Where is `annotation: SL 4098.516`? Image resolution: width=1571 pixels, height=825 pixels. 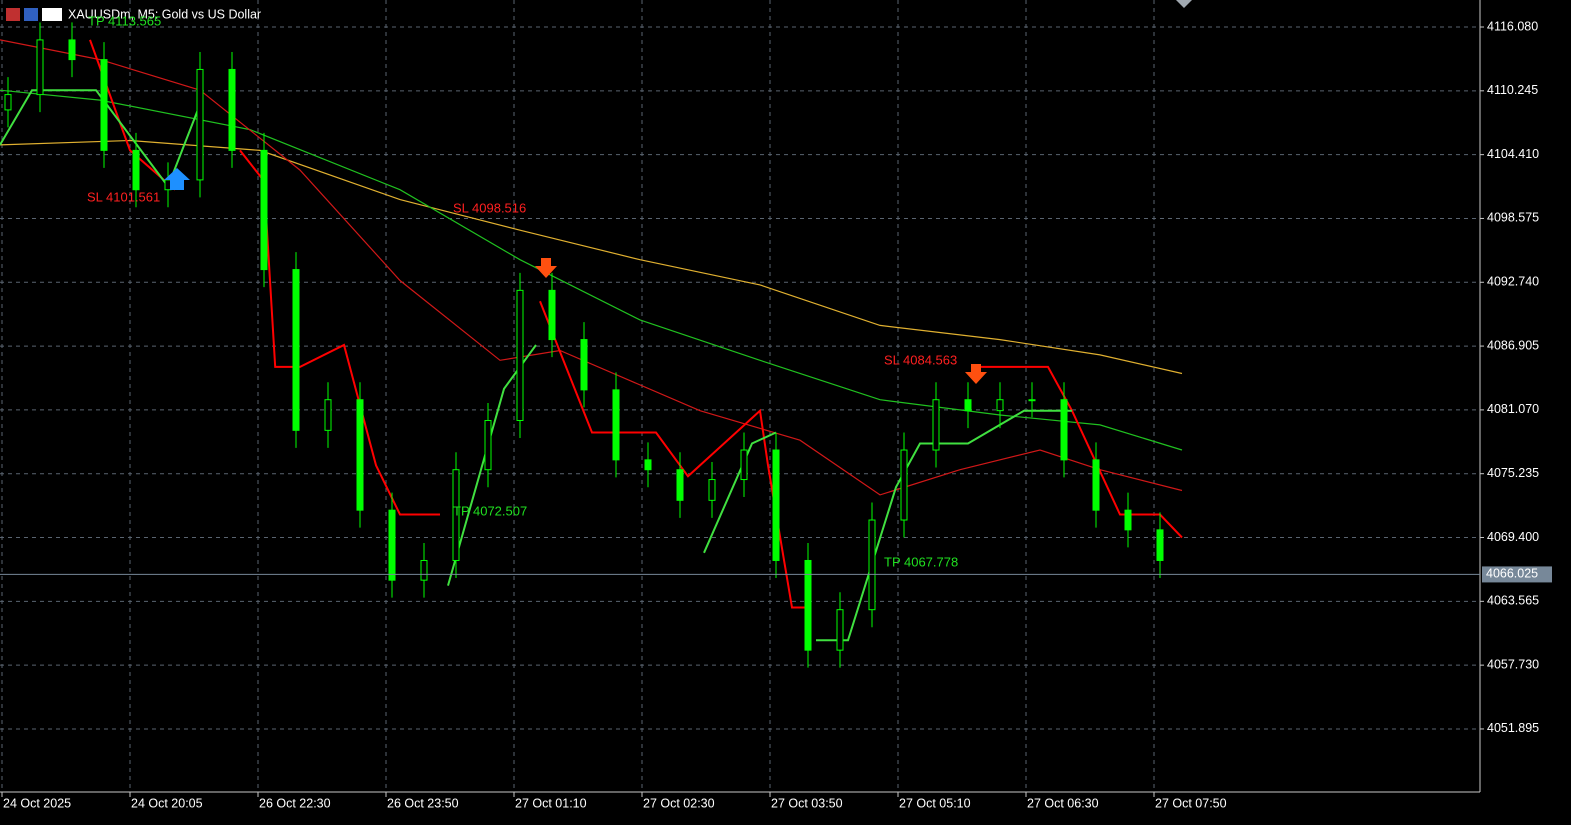
annotation: SL 4098.516 is located at coordinates (489, 207).